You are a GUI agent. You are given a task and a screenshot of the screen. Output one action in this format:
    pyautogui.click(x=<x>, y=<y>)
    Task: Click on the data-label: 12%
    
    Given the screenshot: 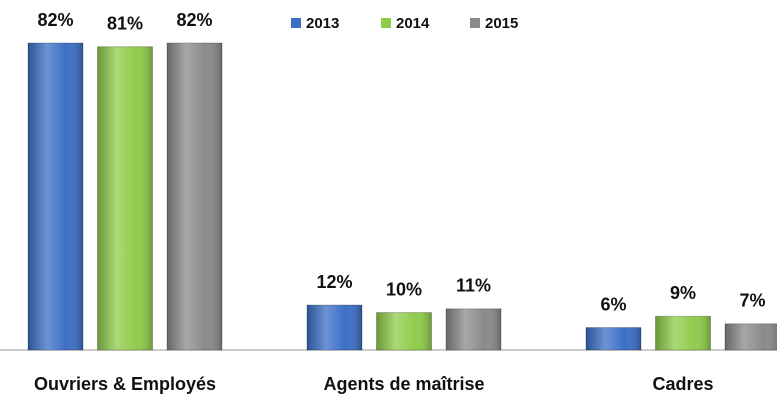 What is the action you would take?
    pyautogui.click(x=334, y=282)
    